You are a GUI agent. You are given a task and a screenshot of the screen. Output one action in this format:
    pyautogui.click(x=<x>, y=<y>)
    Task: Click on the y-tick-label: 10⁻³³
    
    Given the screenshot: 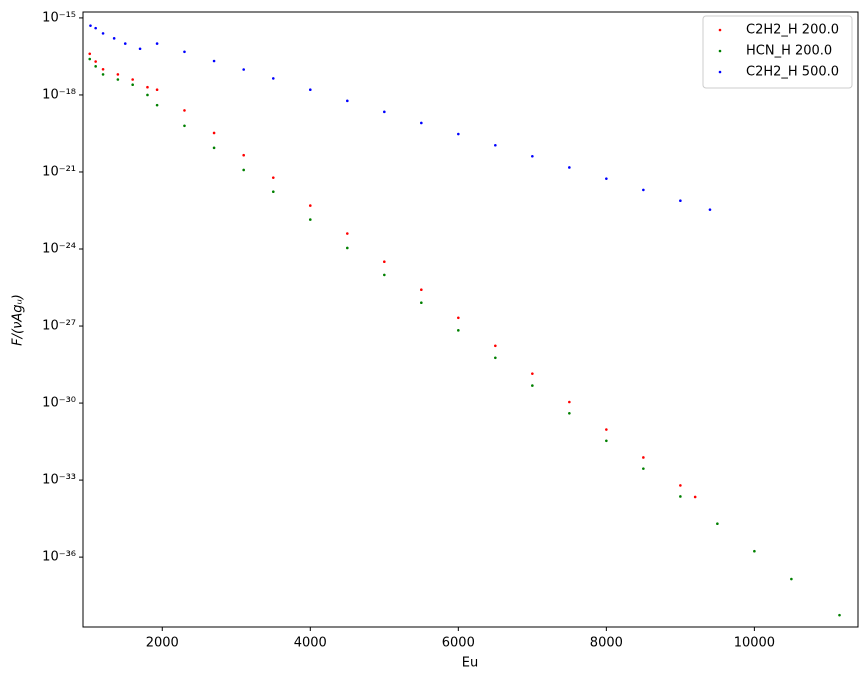 What is the action you would take?
    pyautogui.click(x=59, y=480)
    